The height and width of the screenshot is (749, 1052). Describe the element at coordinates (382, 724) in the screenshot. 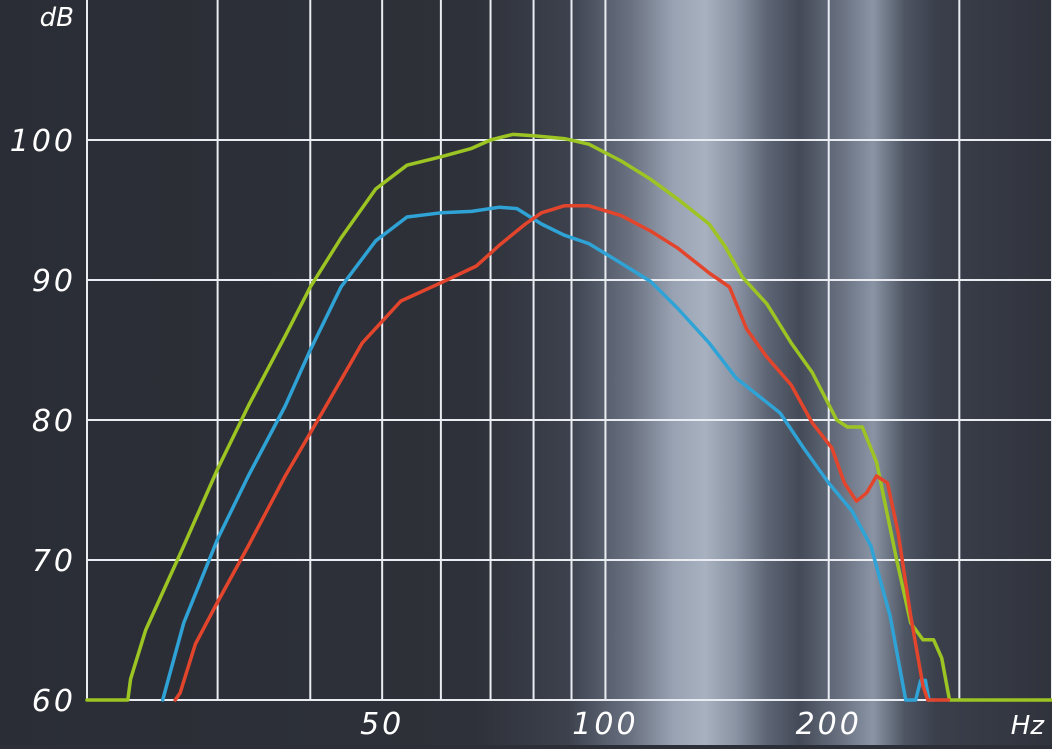

I see `x-tick-label: 50` at that location.